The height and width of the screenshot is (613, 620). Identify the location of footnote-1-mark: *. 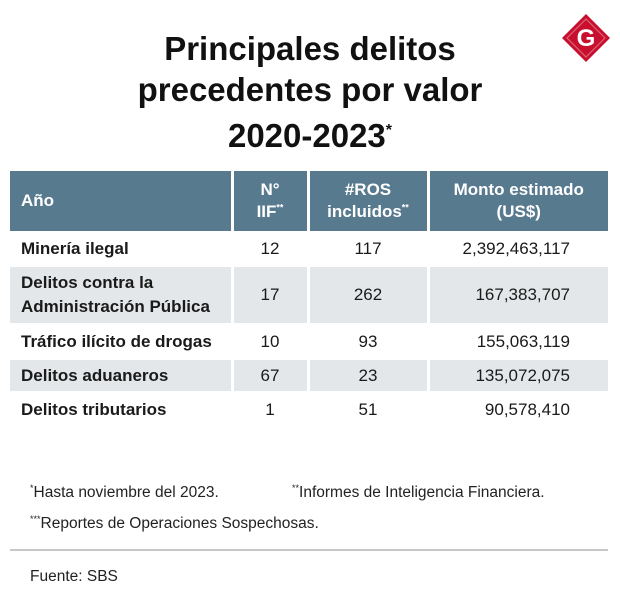
(32, 488).